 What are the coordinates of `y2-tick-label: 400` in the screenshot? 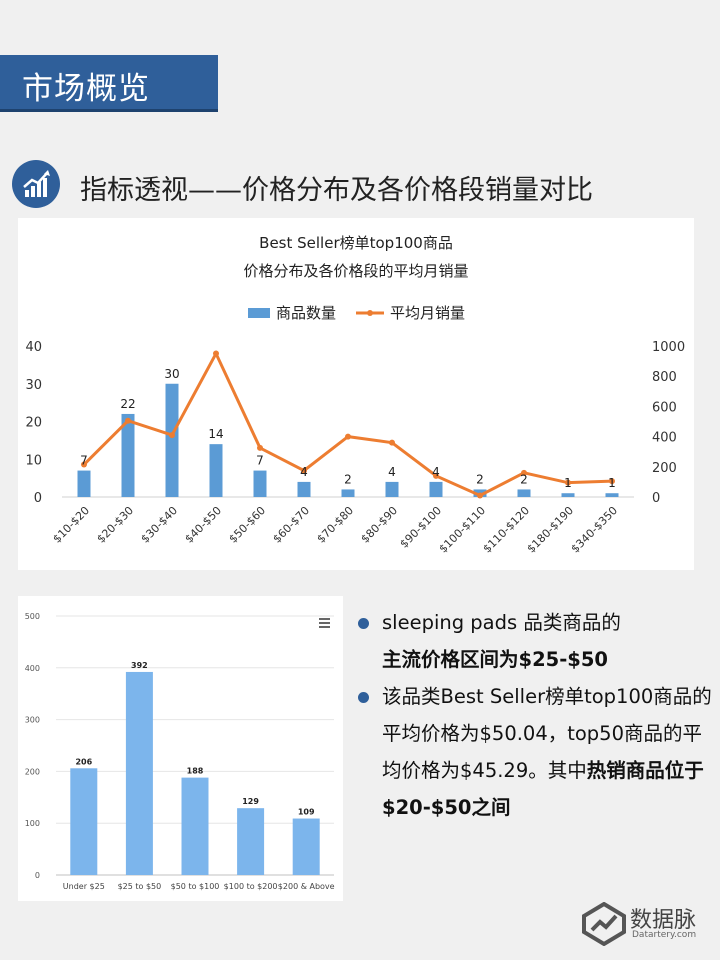 It's located at (664, 438).